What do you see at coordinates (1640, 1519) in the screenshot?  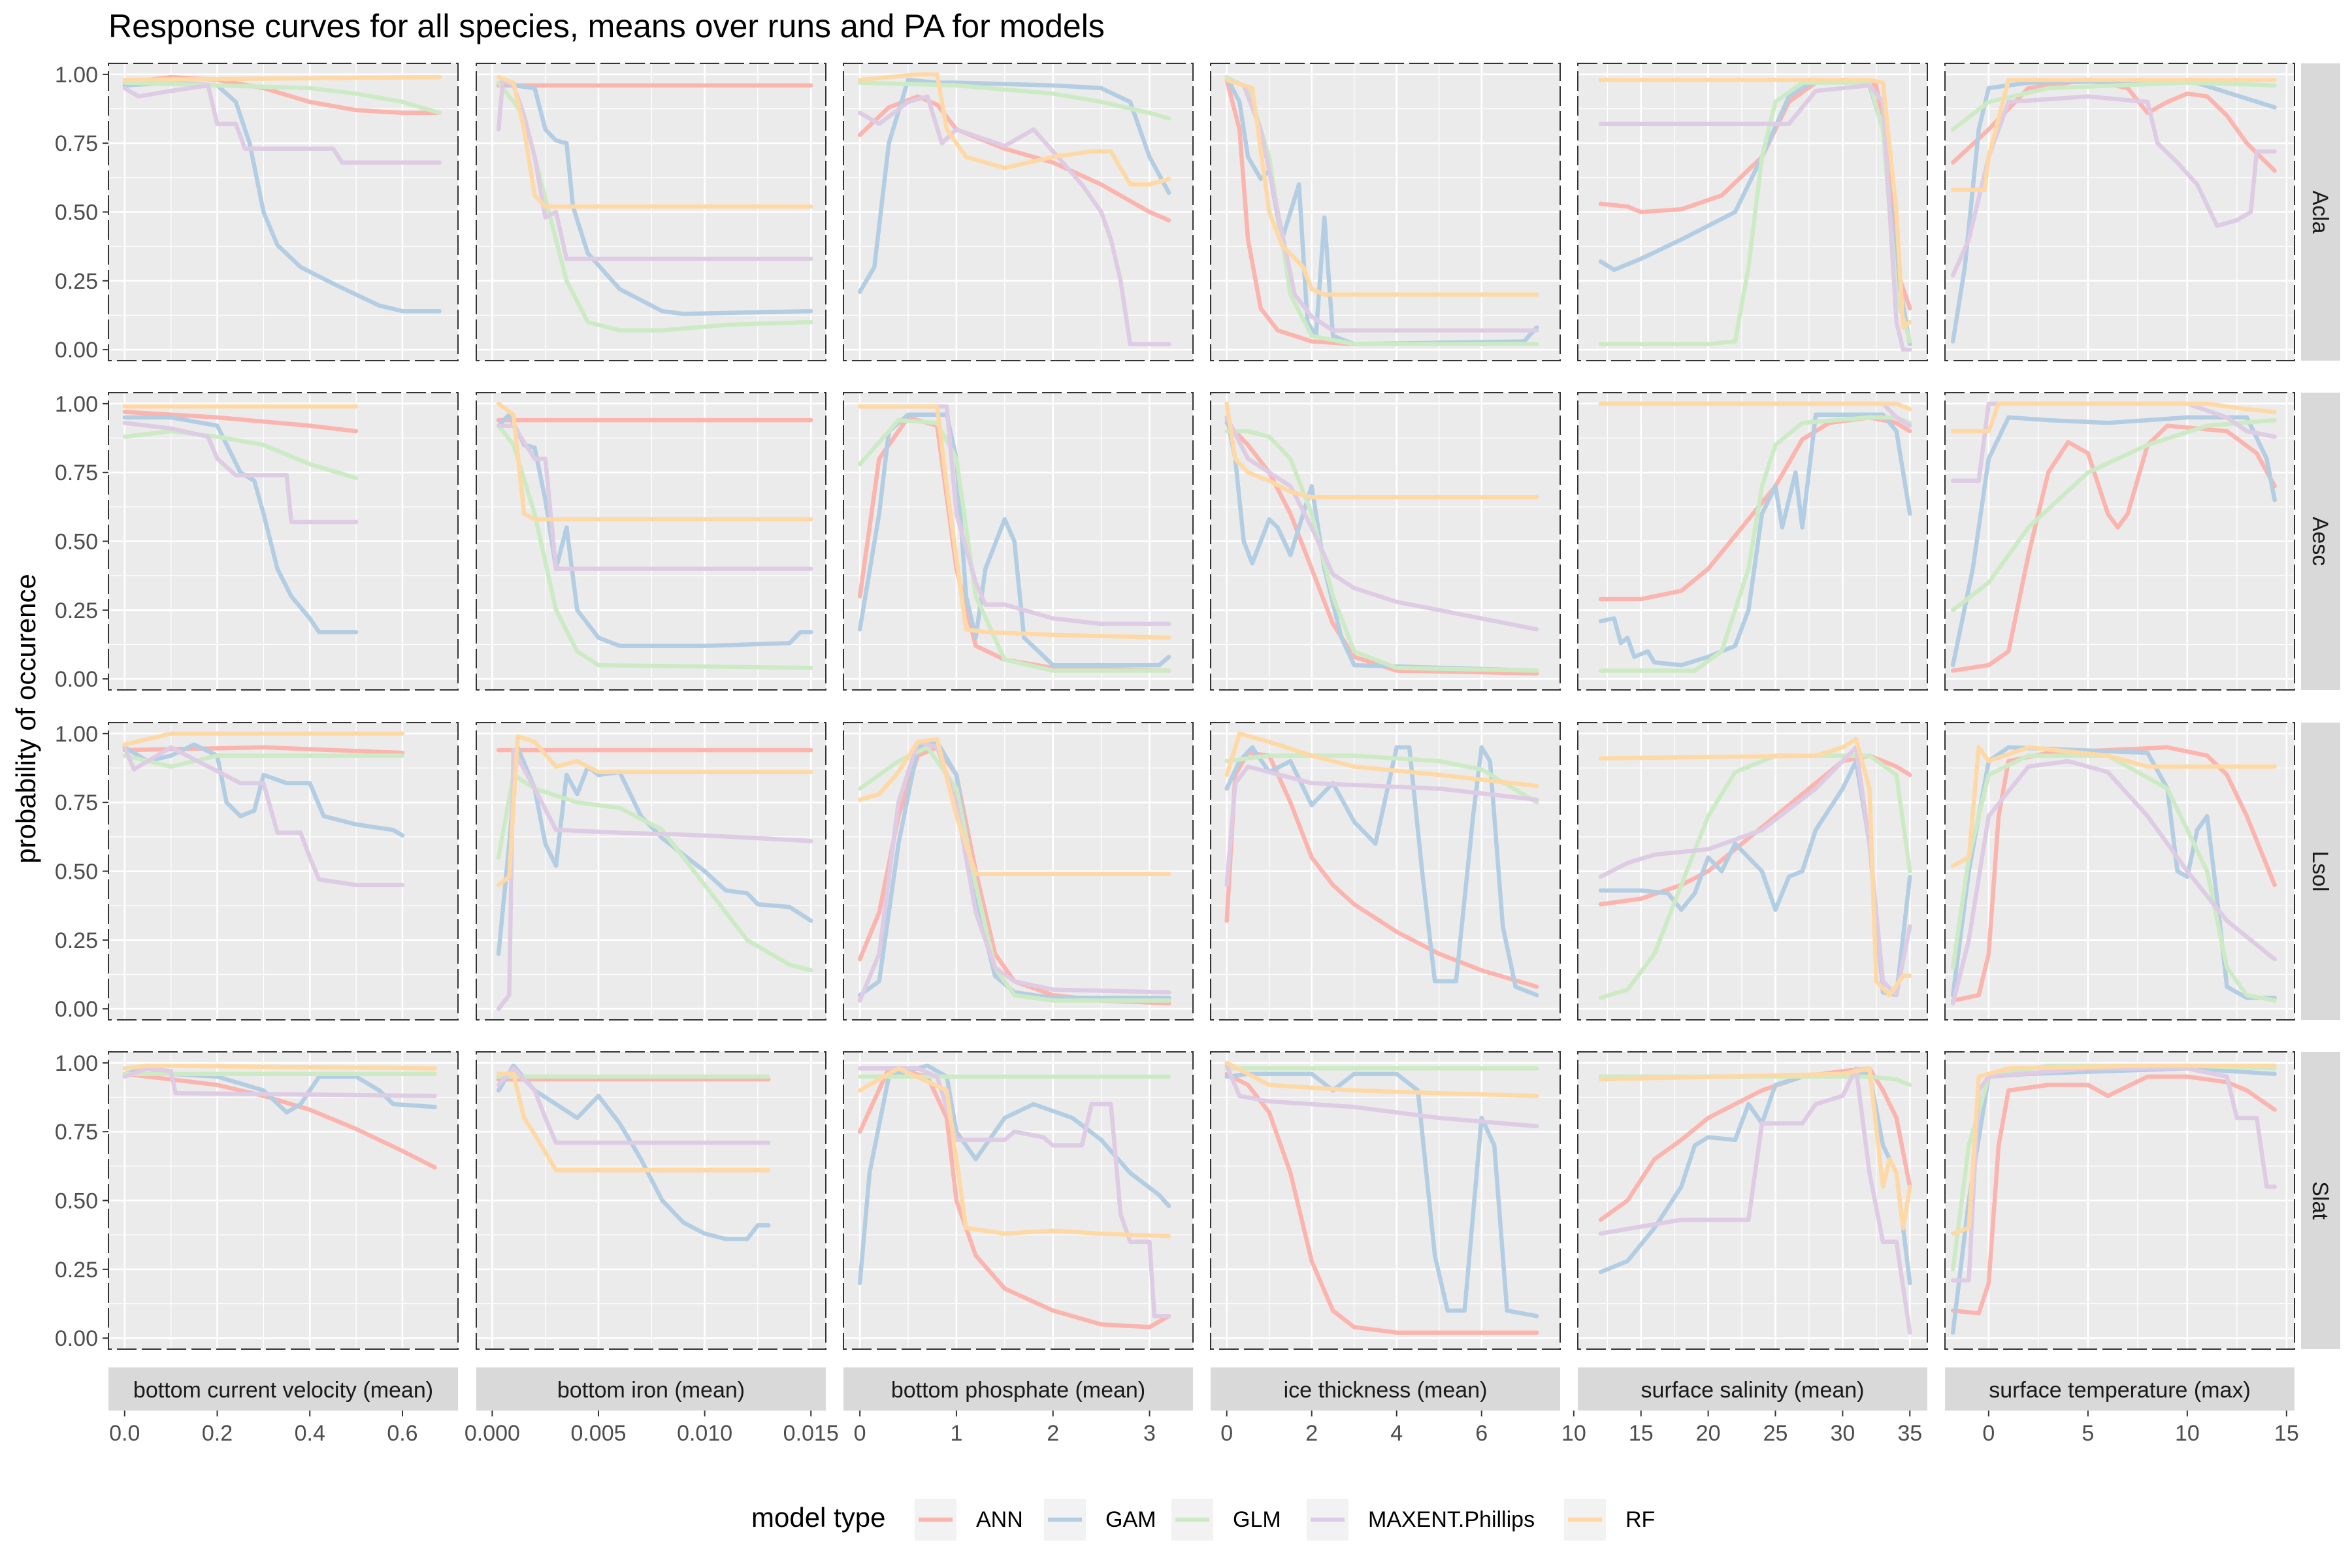 I see `legend-label: RF` at bounding box center [1640, 1519].